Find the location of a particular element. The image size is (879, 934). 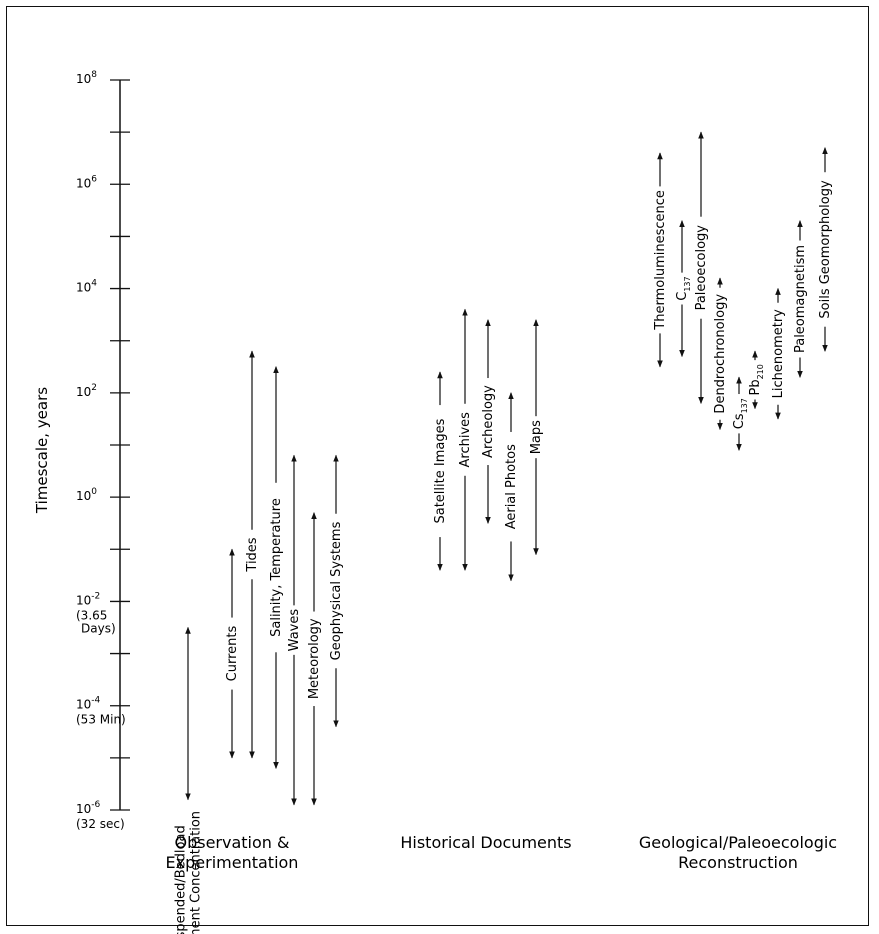

method-range: Salinity, Temperature is located at coordinates (276, 567).